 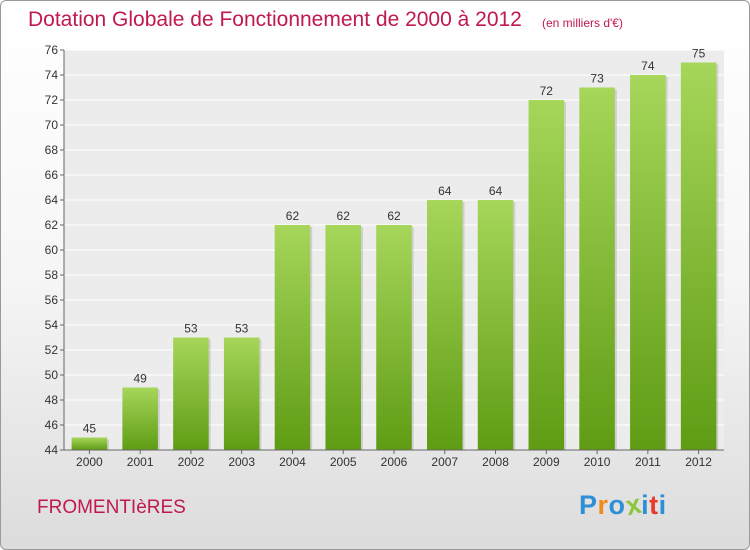 I want to click on x-tick-label: 2009, so click(x=546, y=462).